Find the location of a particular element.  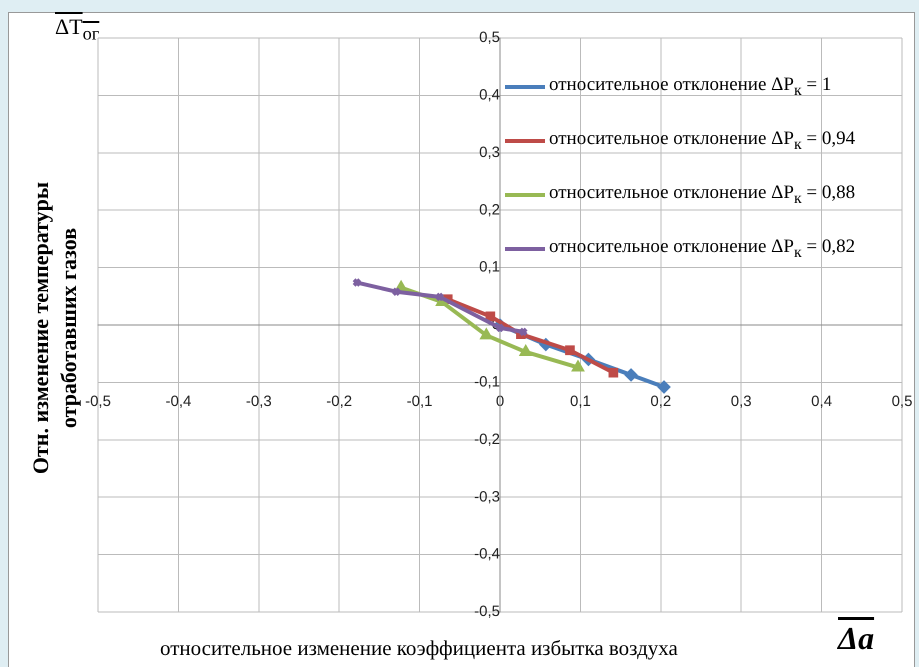

y-tick-label: -0,5 is located at coordinates (487, 611).